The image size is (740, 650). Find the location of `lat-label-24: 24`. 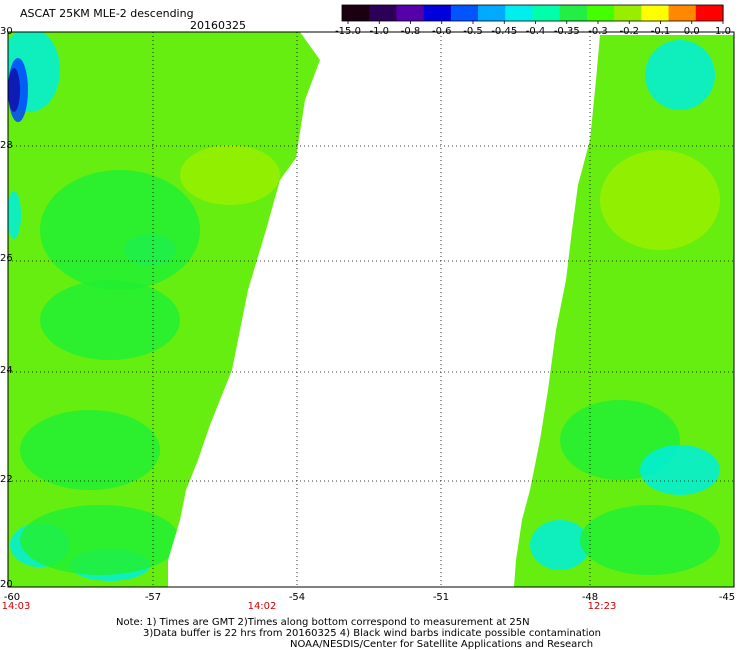

lat-label-24: 24 is located at coordinates (6, 370).